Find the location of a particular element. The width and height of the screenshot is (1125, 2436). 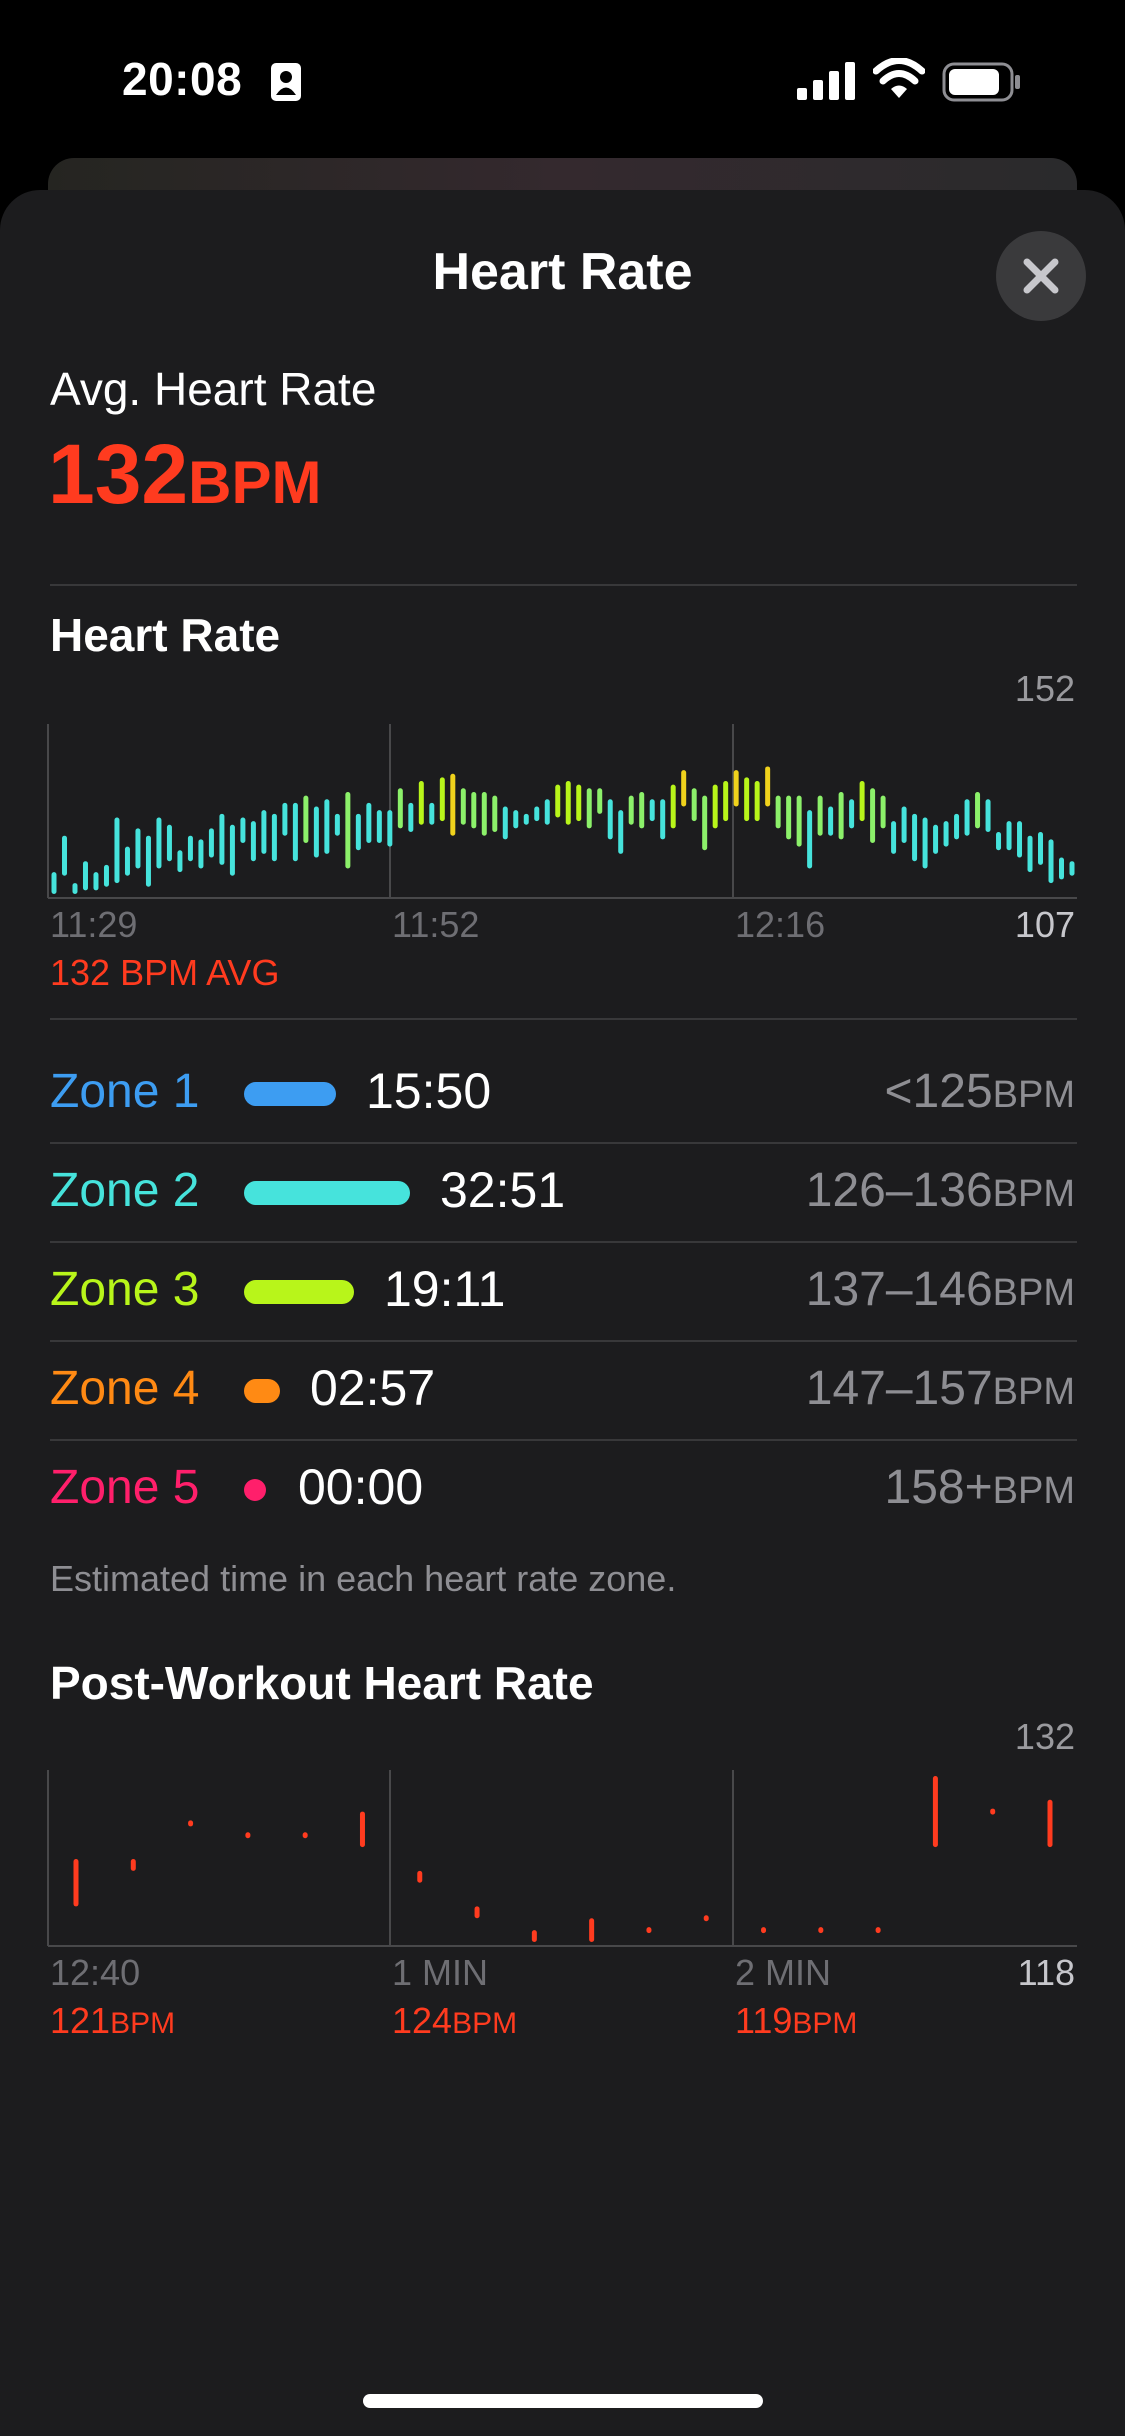

battery-icon is located at coordinates (981, 82).